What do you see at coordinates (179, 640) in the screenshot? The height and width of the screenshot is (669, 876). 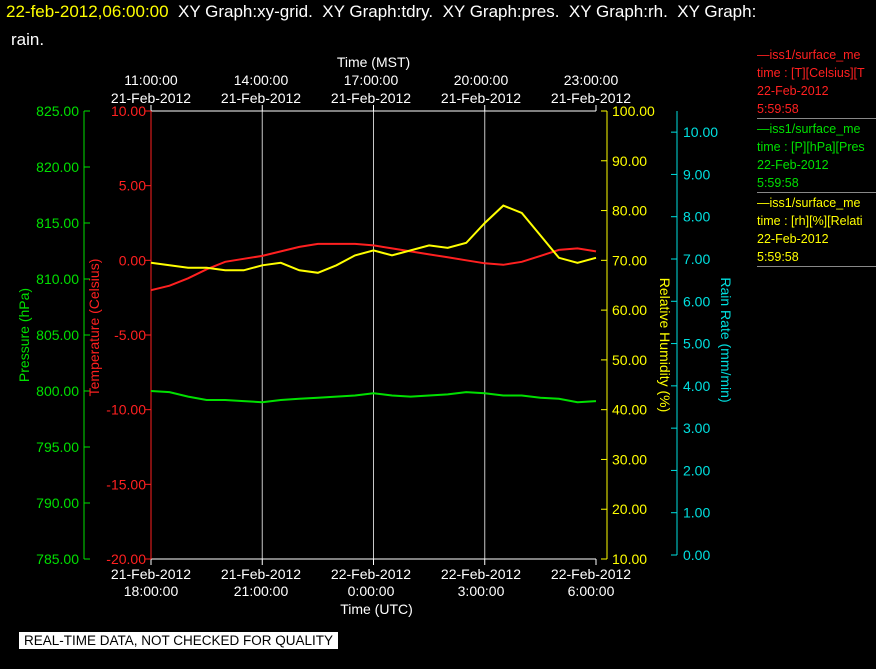 I see `data-quality-notice: REAL-TIME DATA, NOT CHECKED FOR QUALITY` at bounding box center [179, 640].